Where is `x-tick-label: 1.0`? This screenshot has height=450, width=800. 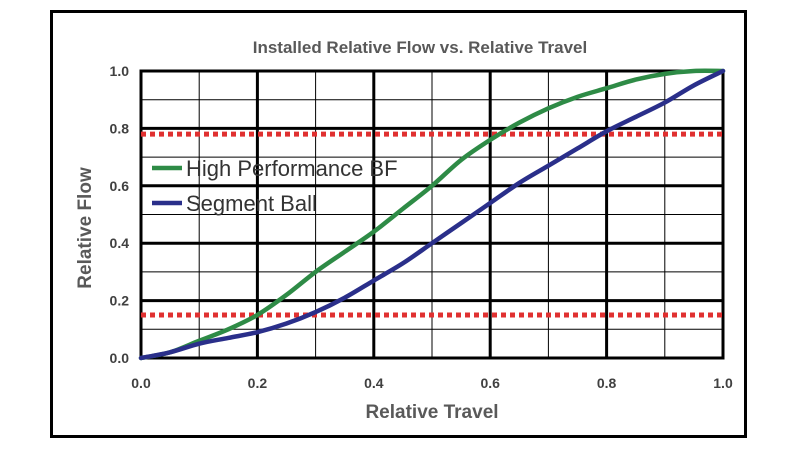
x-tick-label: 1.0 is located at coordinates (723, 383).